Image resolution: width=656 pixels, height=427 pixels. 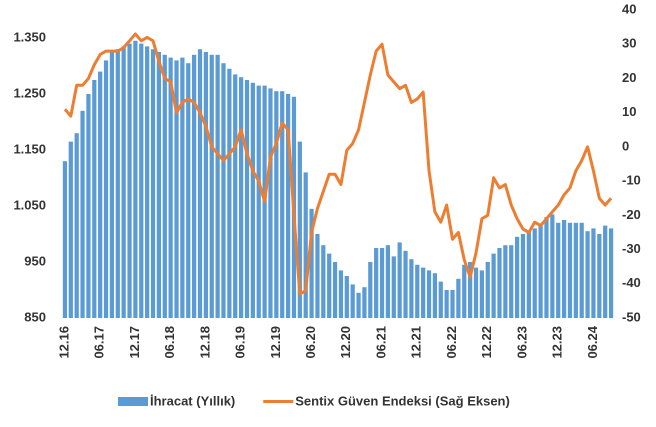 What do you see at coordinates (380, 342) in the screenshot?
I see `x-tick-label: 06.21` at bounding box center [380, 342].